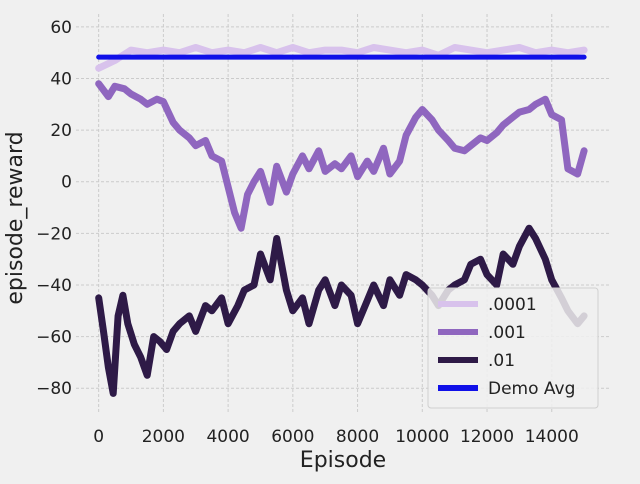 The width and height of the screenshot is (640, 484). What do you see at coordinates (227, 437) in the screenshot?
I see `x-tick-label: 4000` at bounding box center [227, 437].